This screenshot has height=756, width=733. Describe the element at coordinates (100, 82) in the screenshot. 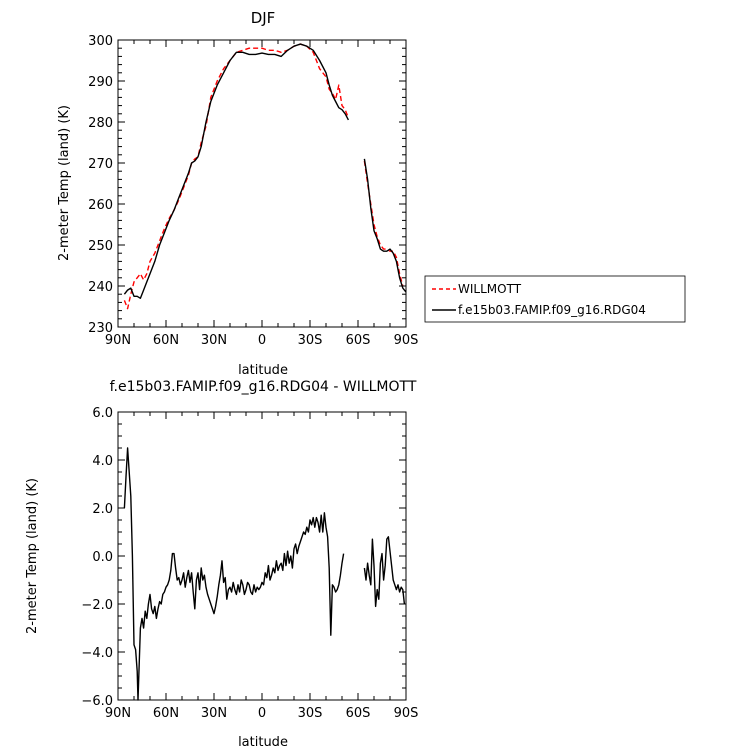

I see `top-y-tick-label: 290` at that location.